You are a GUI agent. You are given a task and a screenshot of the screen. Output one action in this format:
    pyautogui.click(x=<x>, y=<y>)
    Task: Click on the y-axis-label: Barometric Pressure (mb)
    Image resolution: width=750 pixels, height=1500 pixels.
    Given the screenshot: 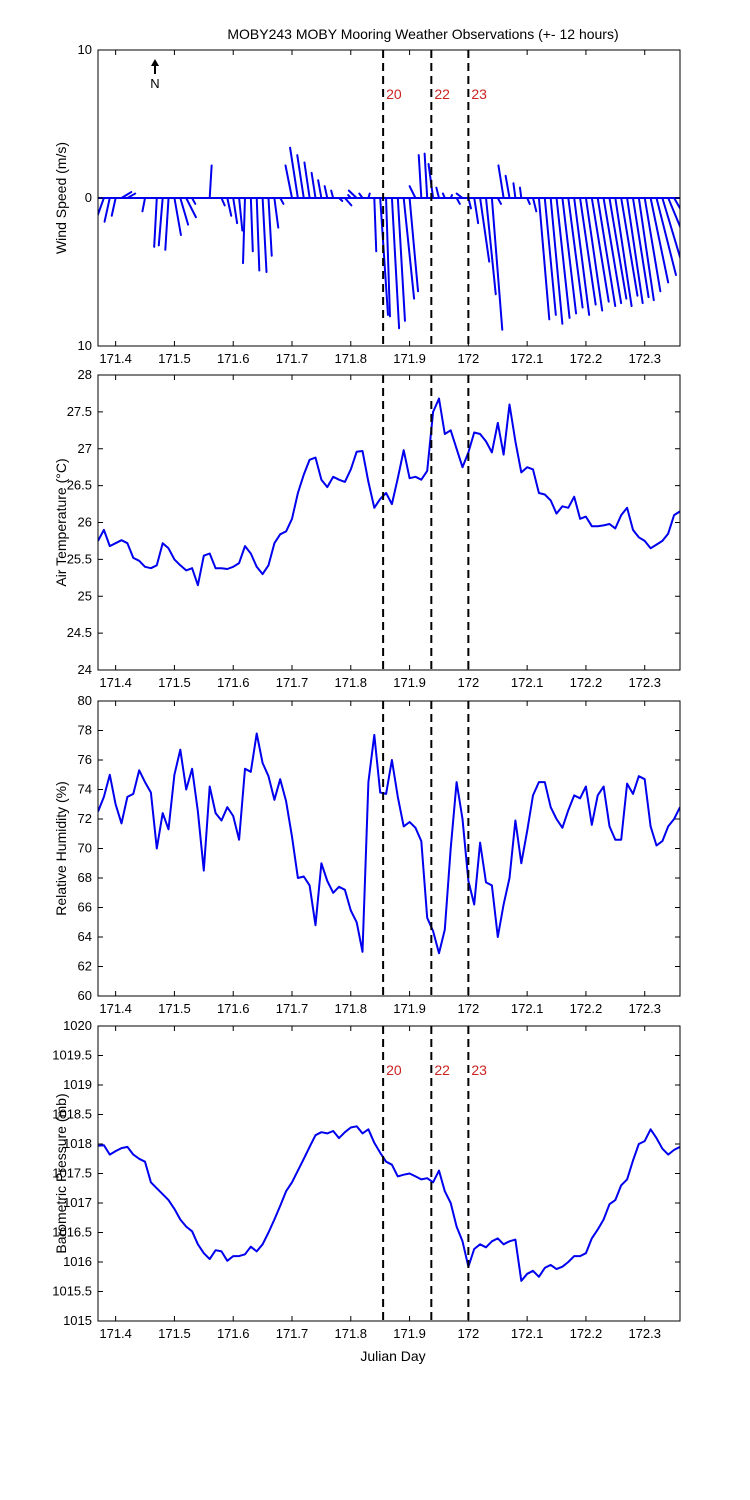 What is the action you would take?
    pyautogui.click(x=61, y=1173)
    